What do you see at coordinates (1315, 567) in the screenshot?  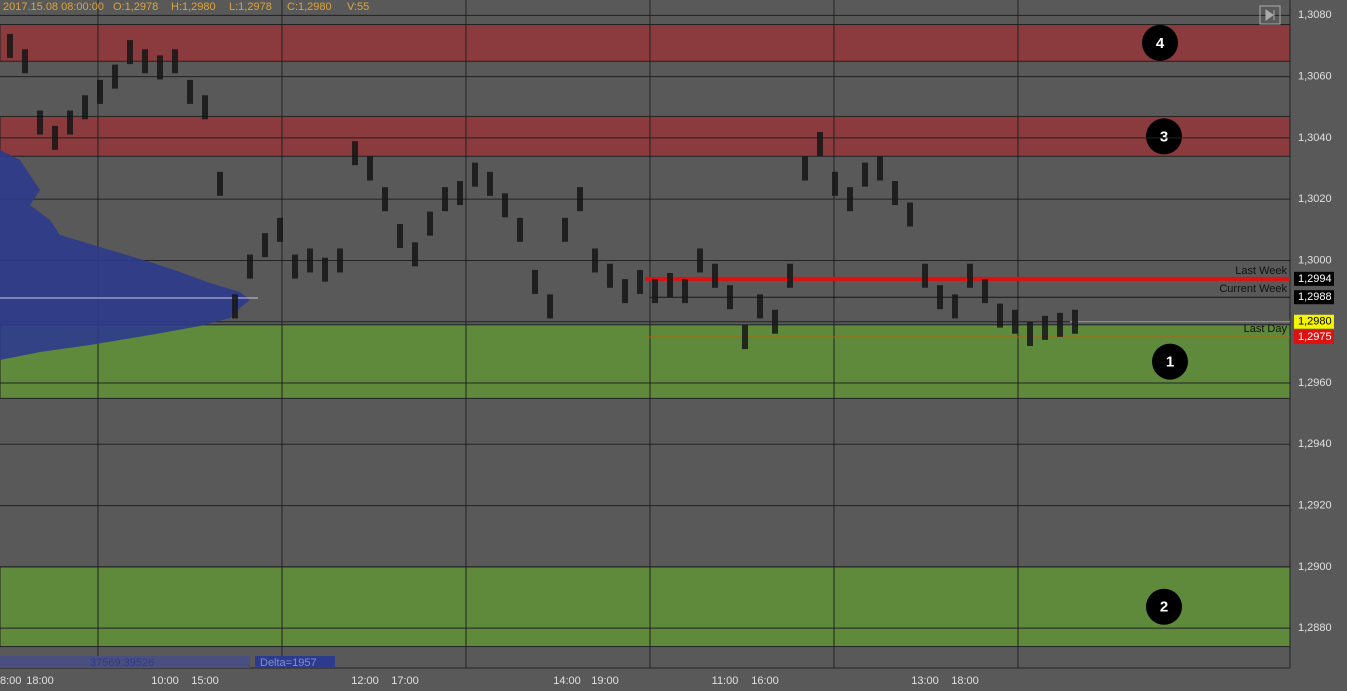 I see `y-tick-label: 1,2900` at bounding box center [1315, 567].